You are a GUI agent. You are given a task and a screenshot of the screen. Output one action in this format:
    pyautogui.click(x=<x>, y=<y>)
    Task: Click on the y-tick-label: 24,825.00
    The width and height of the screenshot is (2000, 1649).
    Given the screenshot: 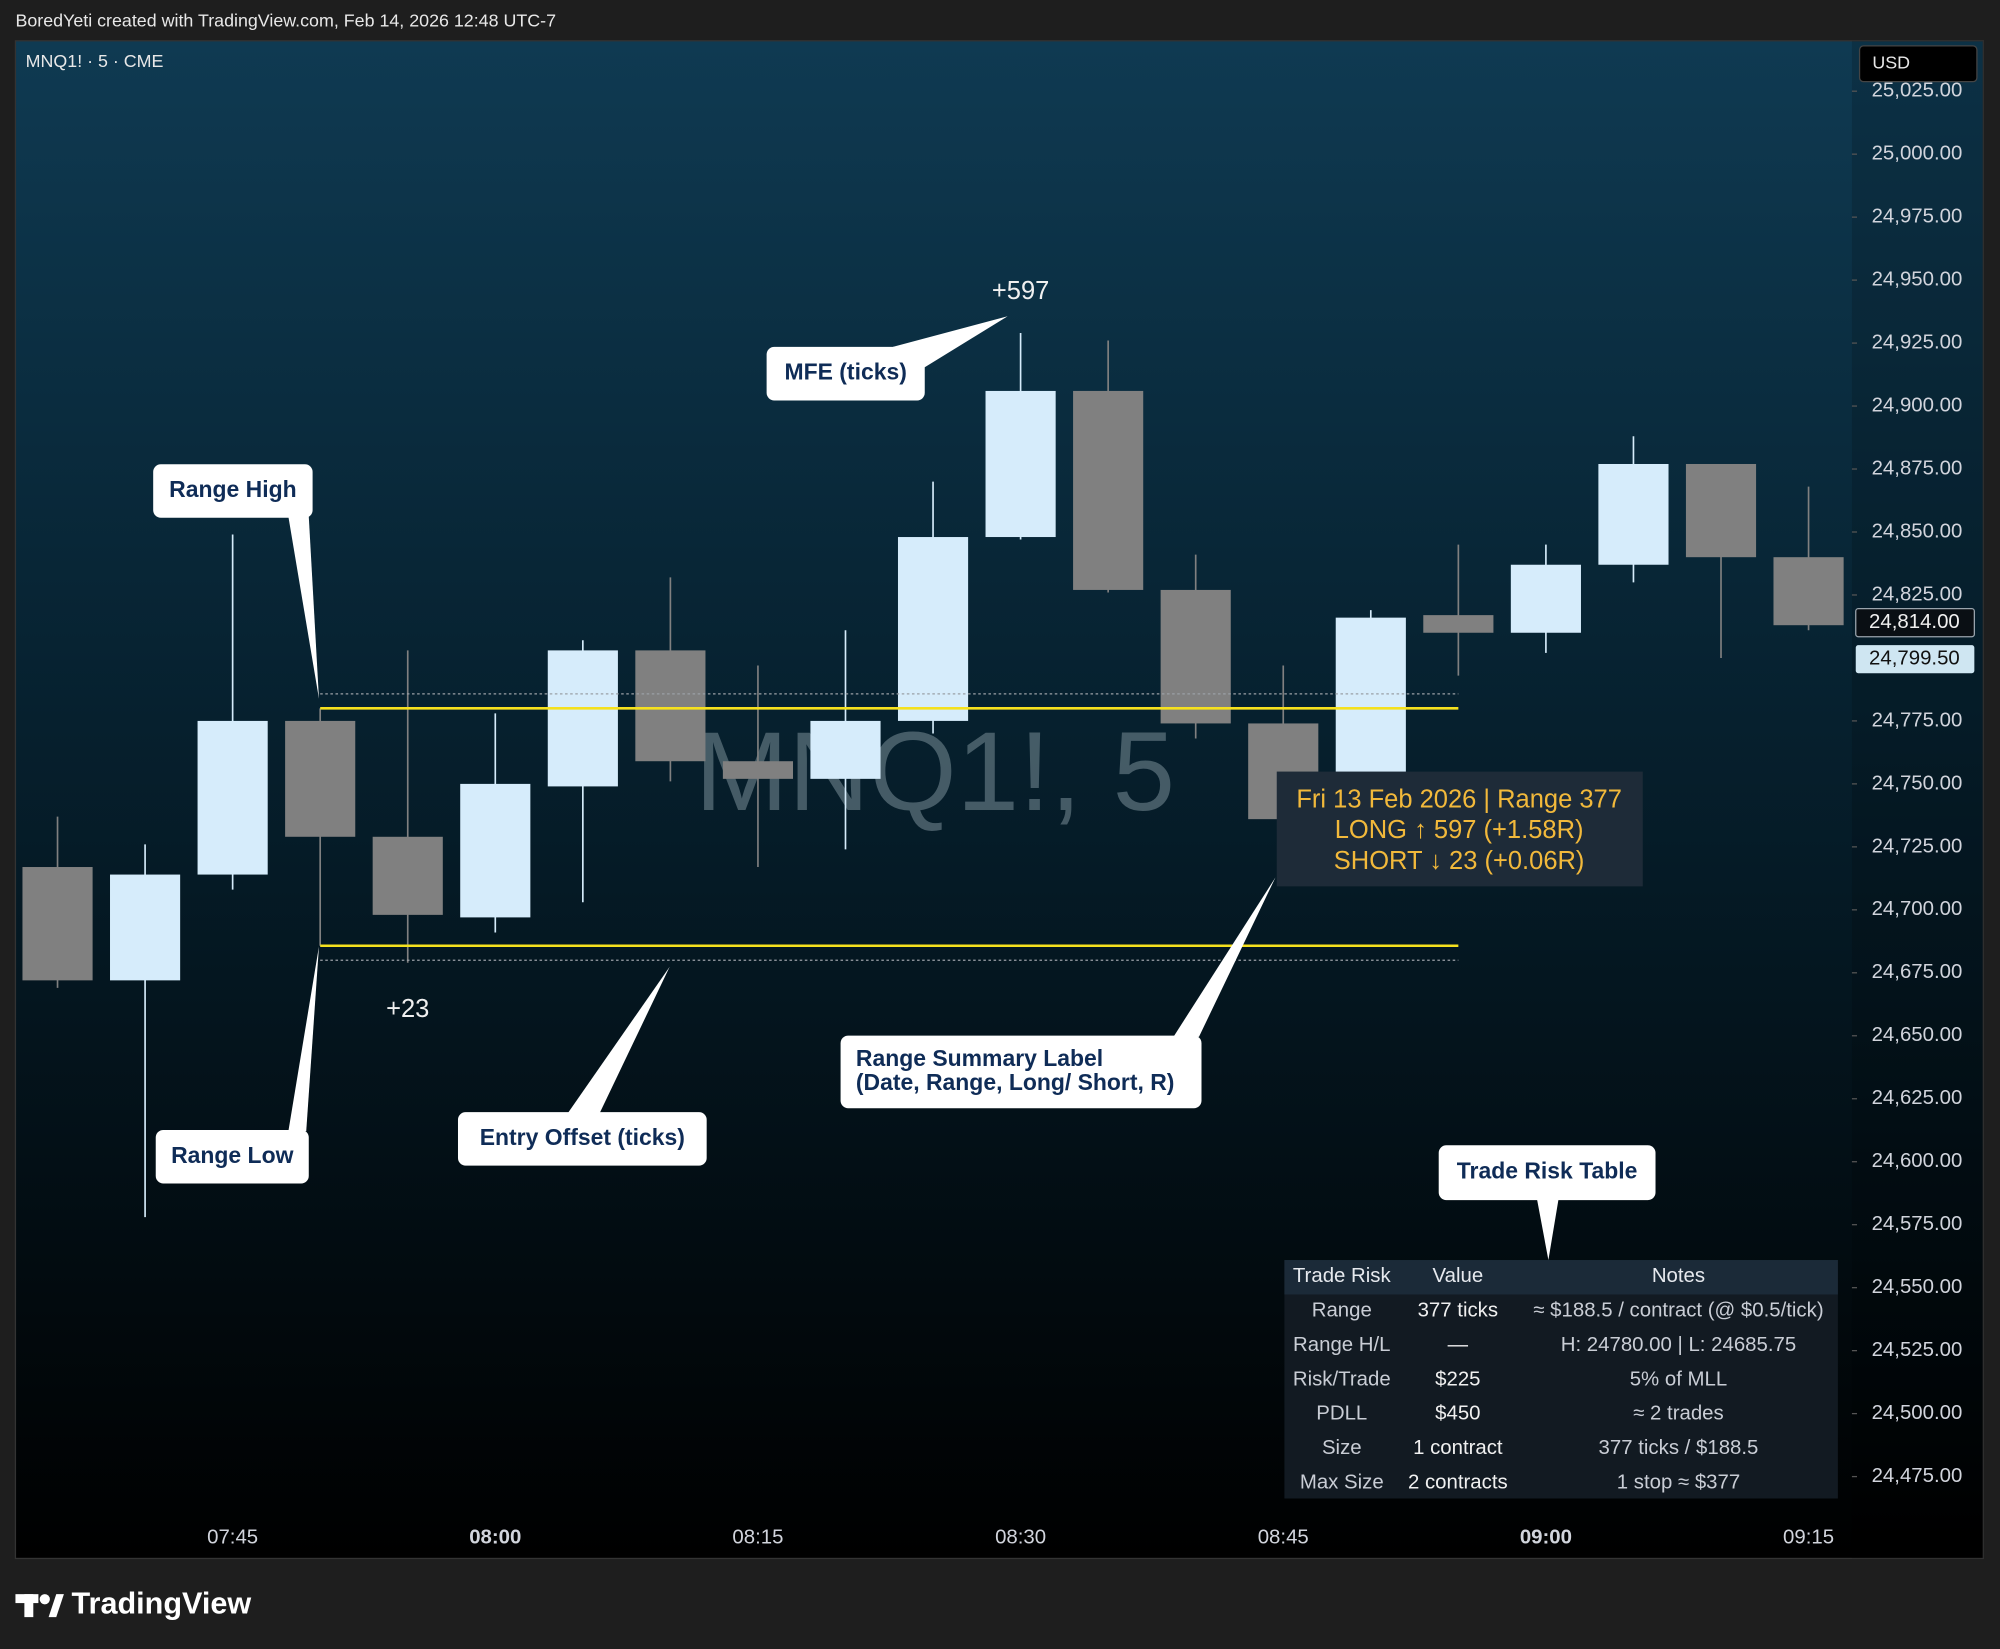 What is the action you would take?
    pyautogui.click(x=1917, y=594)
    